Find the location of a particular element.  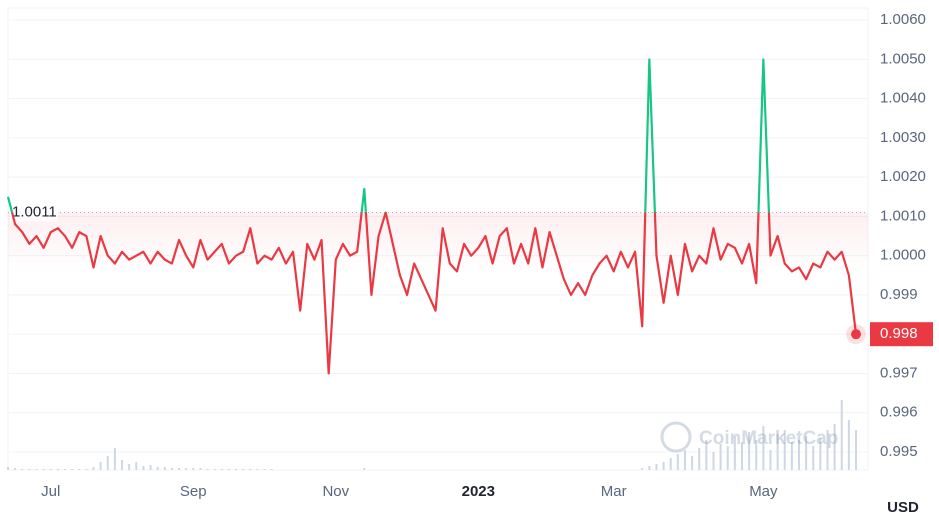

y-tick-label: 1.0040 is located at coordinates (903, 98).